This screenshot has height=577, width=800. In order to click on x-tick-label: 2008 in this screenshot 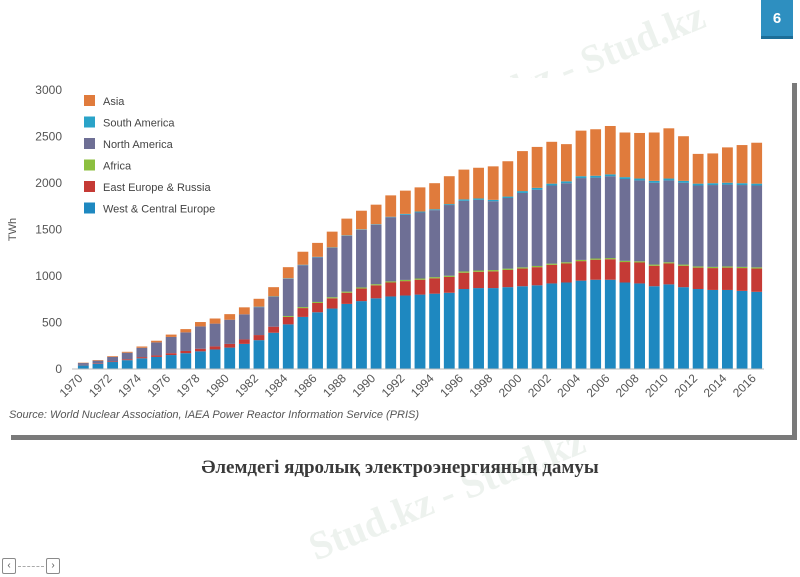, I will do `click(627, 385)`.